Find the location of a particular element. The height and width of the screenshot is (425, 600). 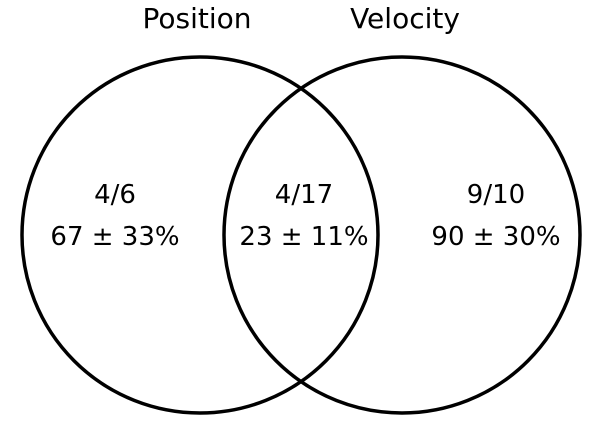

region-position-only-percent: 67 ± 33% is located at coordinates (114, 237).